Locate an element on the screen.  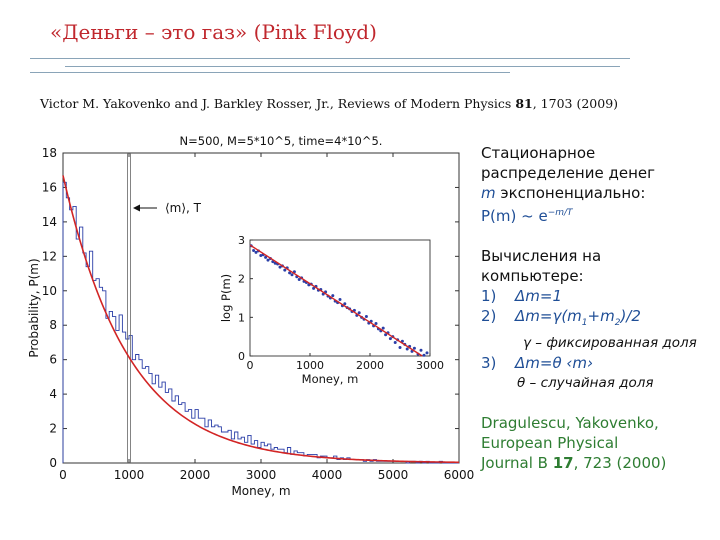
slide-title: «Деньги – это газ» (Pink Floyd) is located at coordinates (213, 32).